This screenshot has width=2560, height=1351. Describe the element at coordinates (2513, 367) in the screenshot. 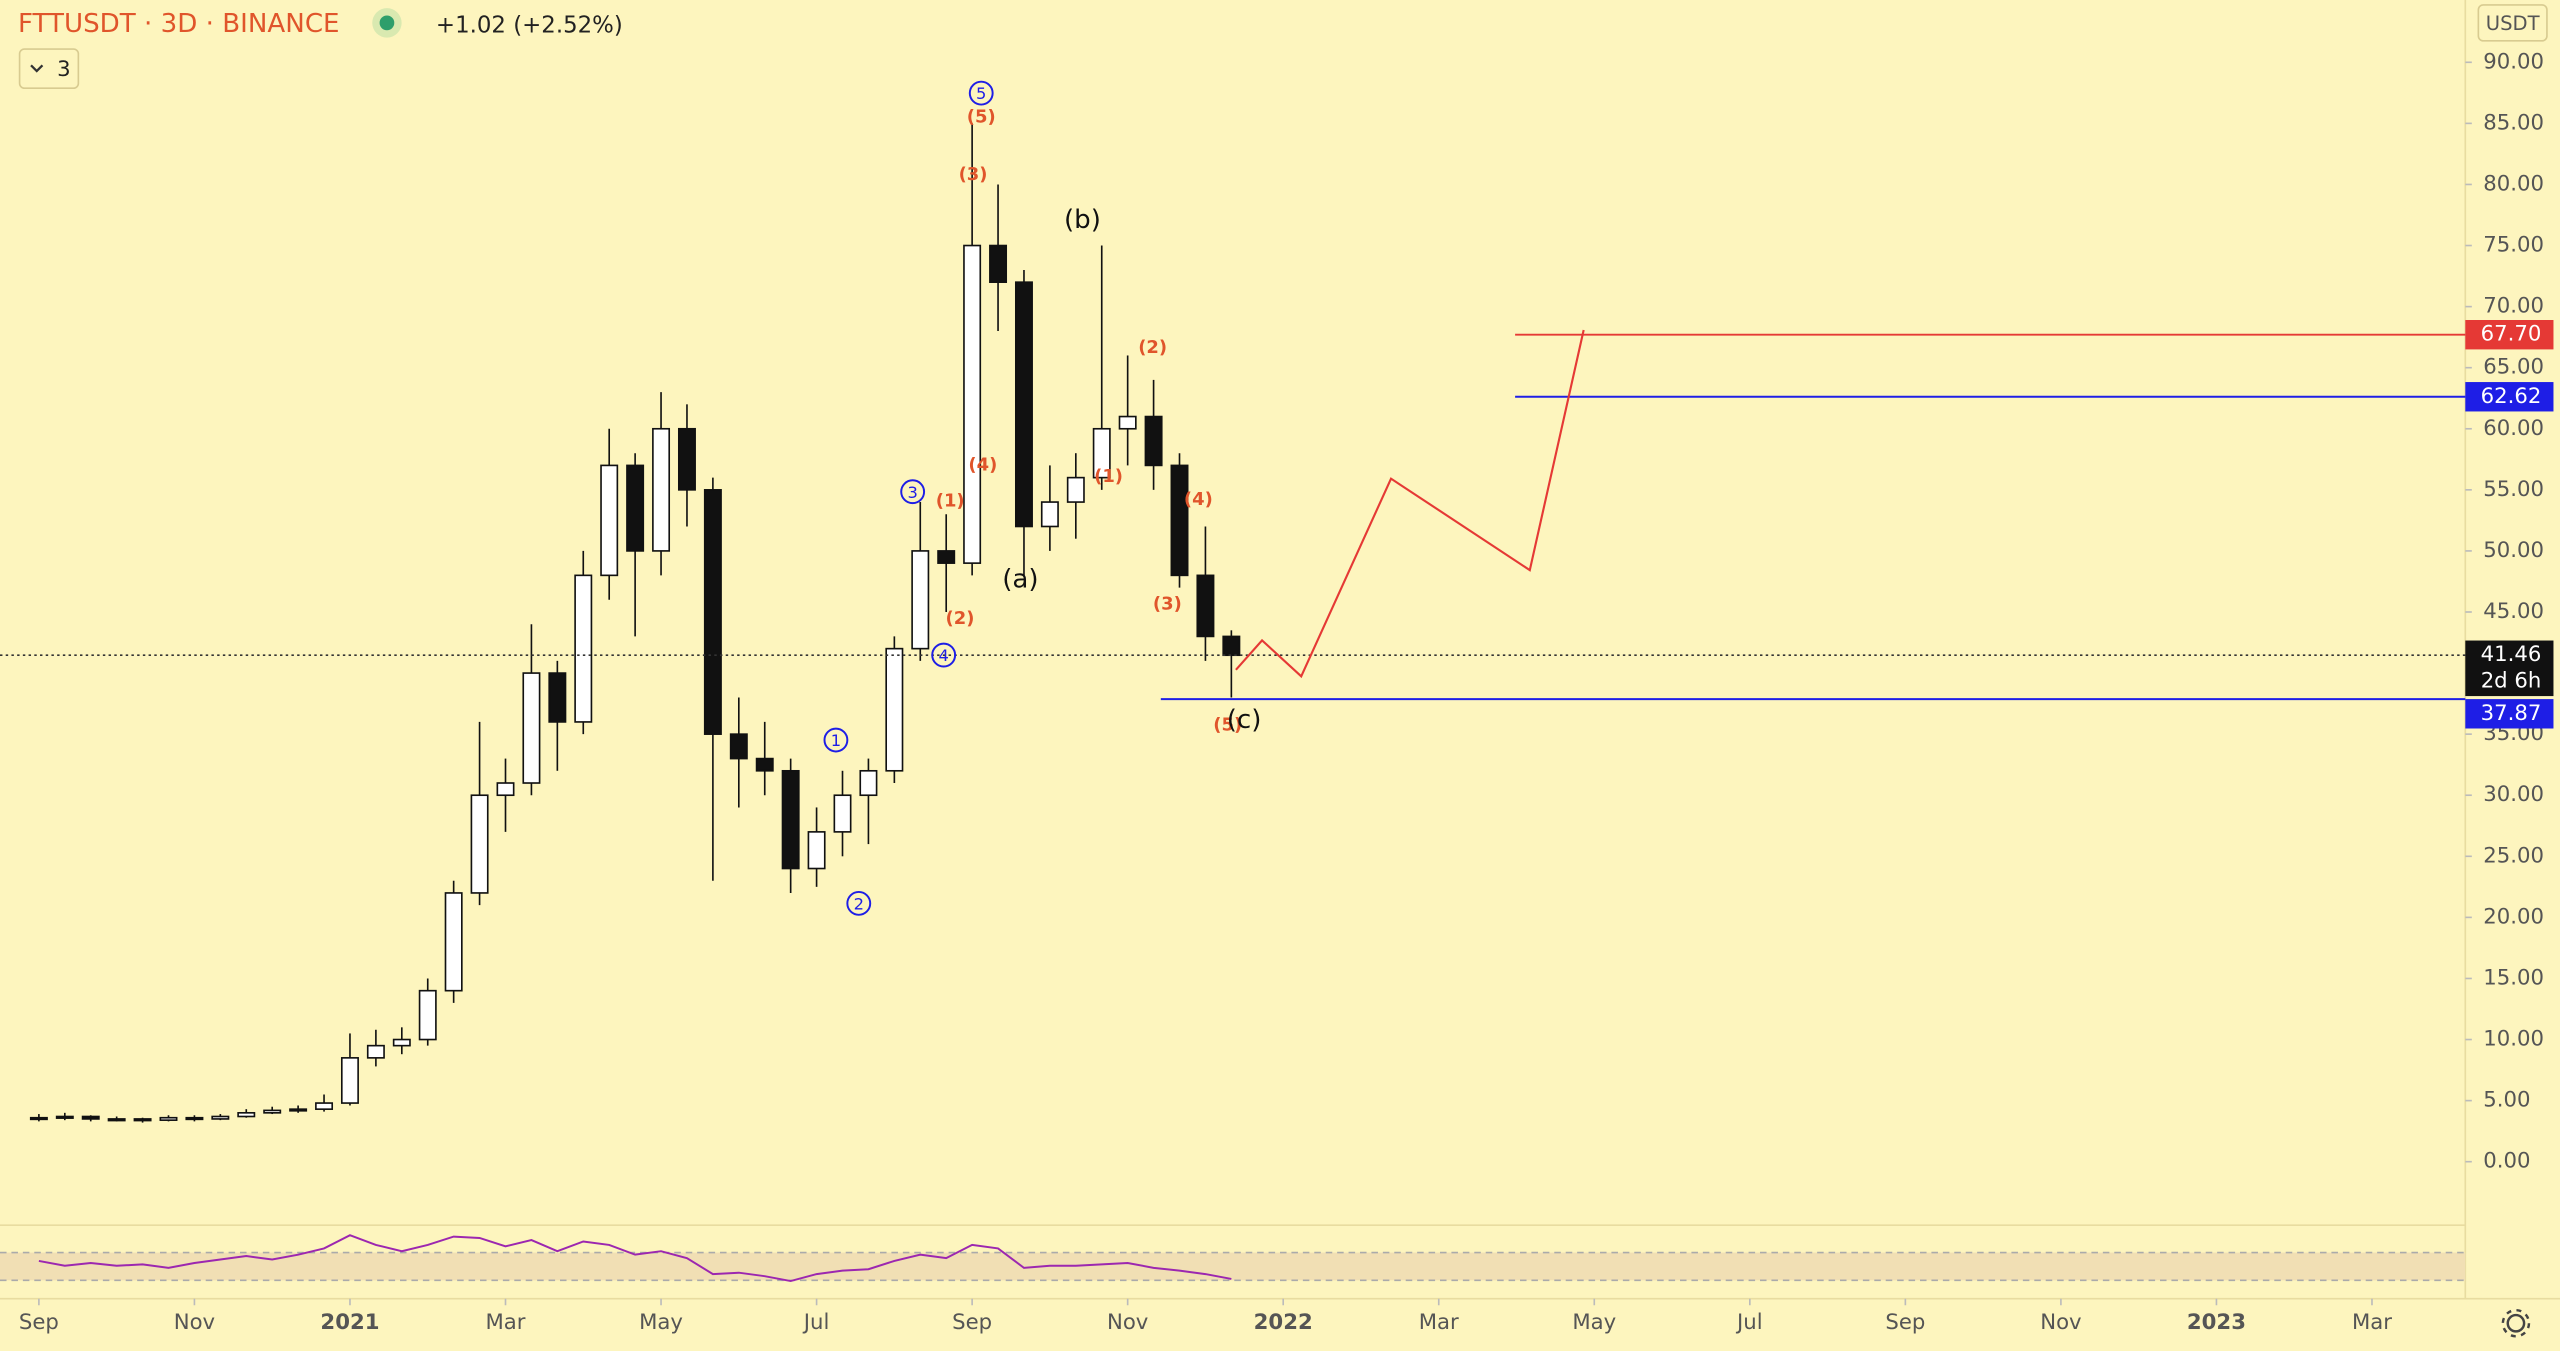

I see `y-tick-label: 65.00` at that location.